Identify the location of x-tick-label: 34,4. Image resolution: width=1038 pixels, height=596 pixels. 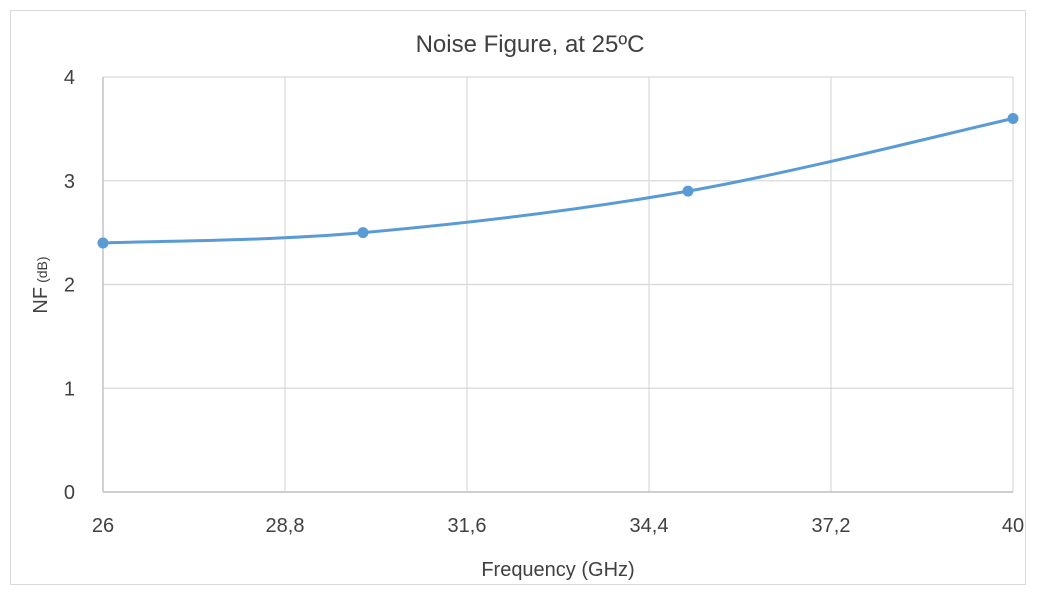
(649, 526).